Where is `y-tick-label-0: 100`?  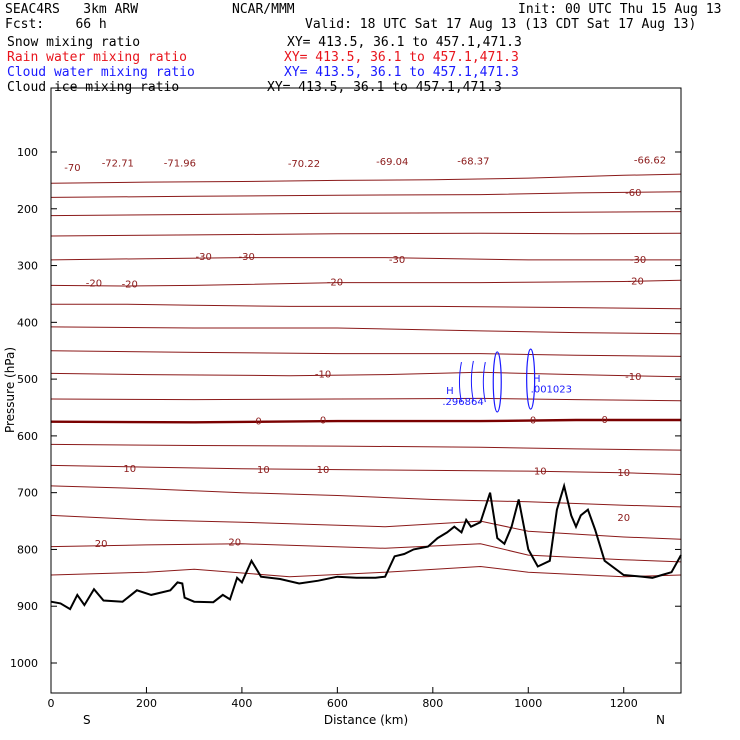
y-tick-label-0: 100 is located at coordinates (27, 152).